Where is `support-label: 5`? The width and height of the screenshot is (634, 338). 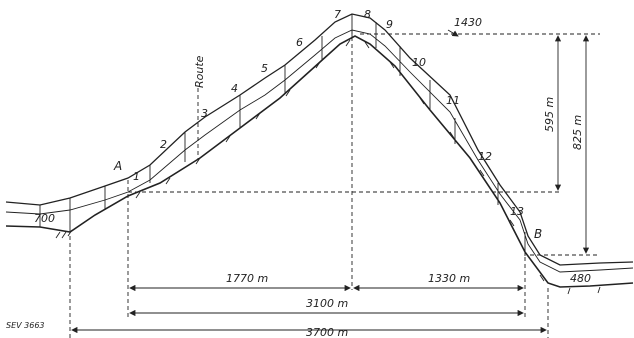 support-label: 5 is located at coordinates (264, 68).